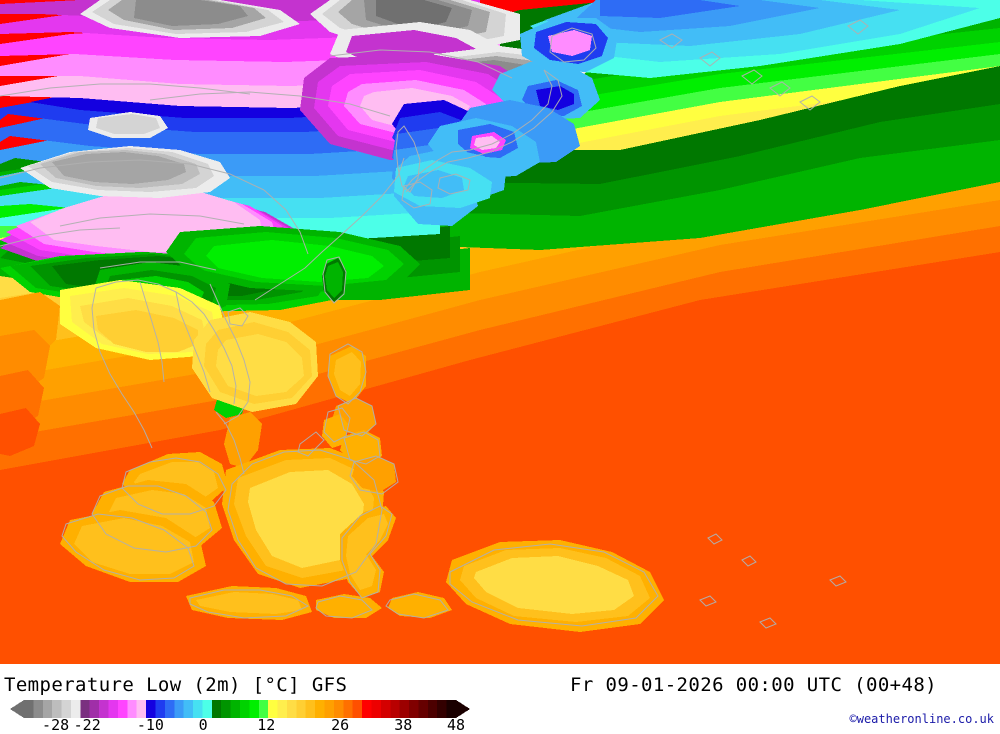  What do you see at coordinates (176, 685) in the screenshot?
I see `page-title: Temperature Low (2m) [°C] GFS` at bounding box center [176, 685].